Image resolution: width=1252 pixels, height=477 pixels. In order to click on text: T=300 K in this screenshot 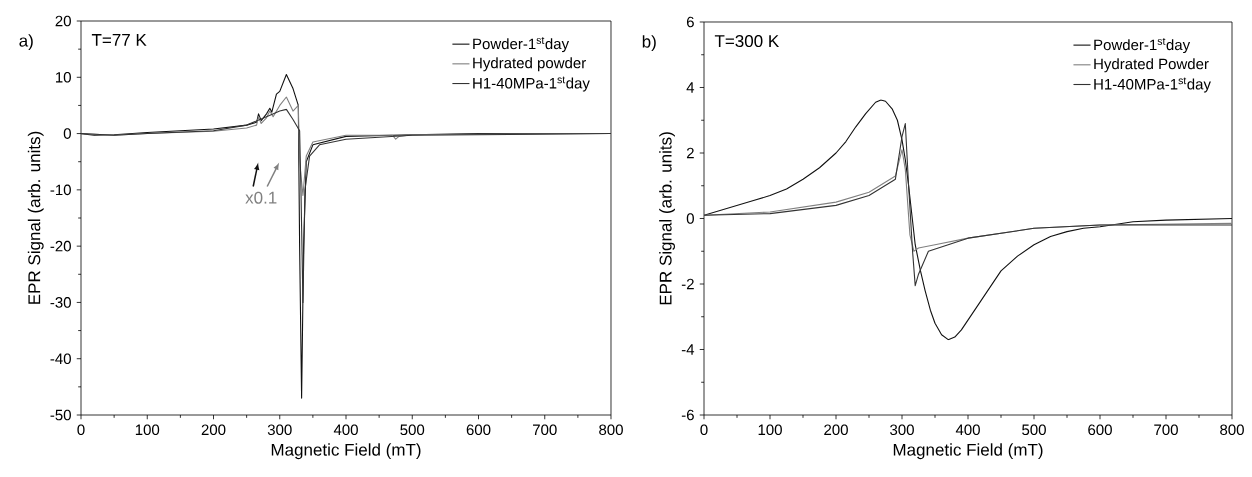, I will do `click(747, 41)`.